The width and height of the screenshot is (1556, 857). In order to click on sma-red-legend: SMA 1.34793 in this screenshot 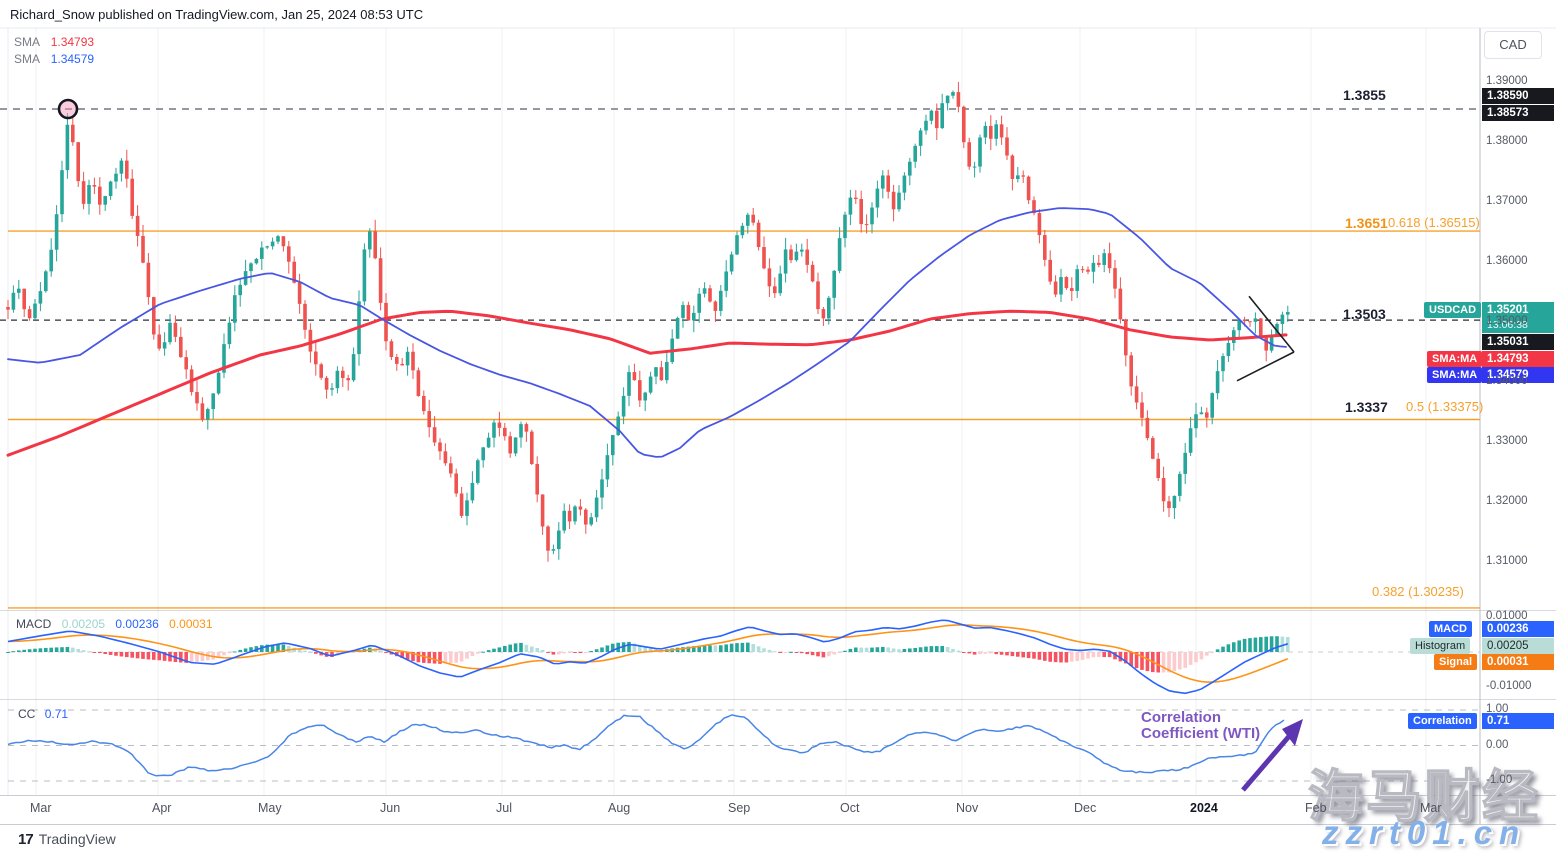, I will do `click(54, 42)`.